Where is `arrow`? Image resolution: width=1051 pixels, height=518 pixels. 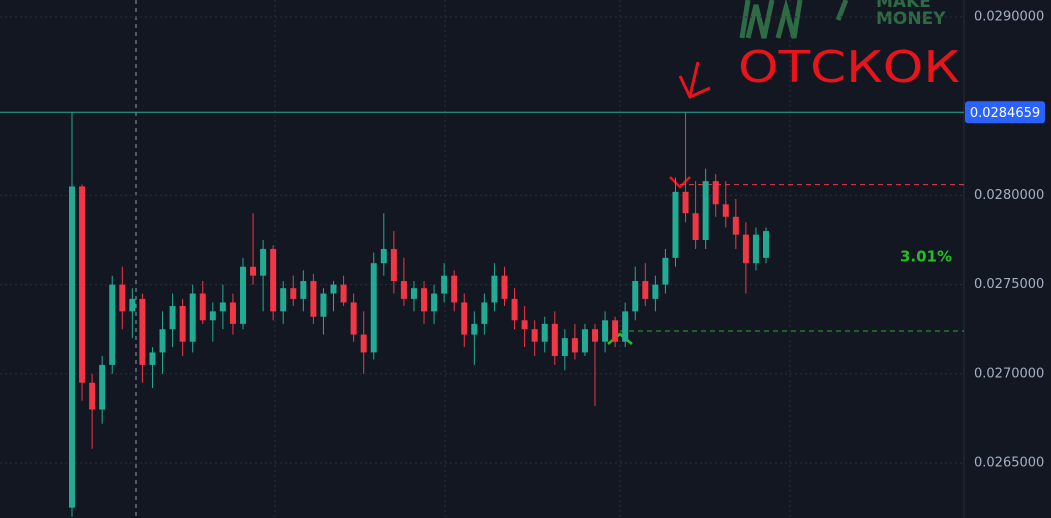 arrow is located at coordinates (694, 80).